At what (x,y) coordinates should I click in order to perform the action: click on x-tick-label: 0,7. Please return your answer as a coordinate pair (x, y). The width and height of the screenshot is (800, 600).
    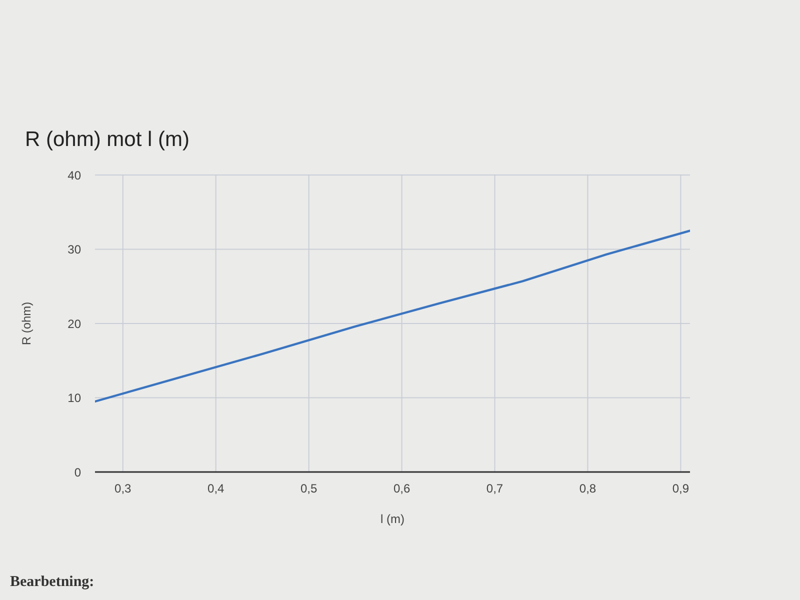
    Looking at the image, I should click on (495, 489).